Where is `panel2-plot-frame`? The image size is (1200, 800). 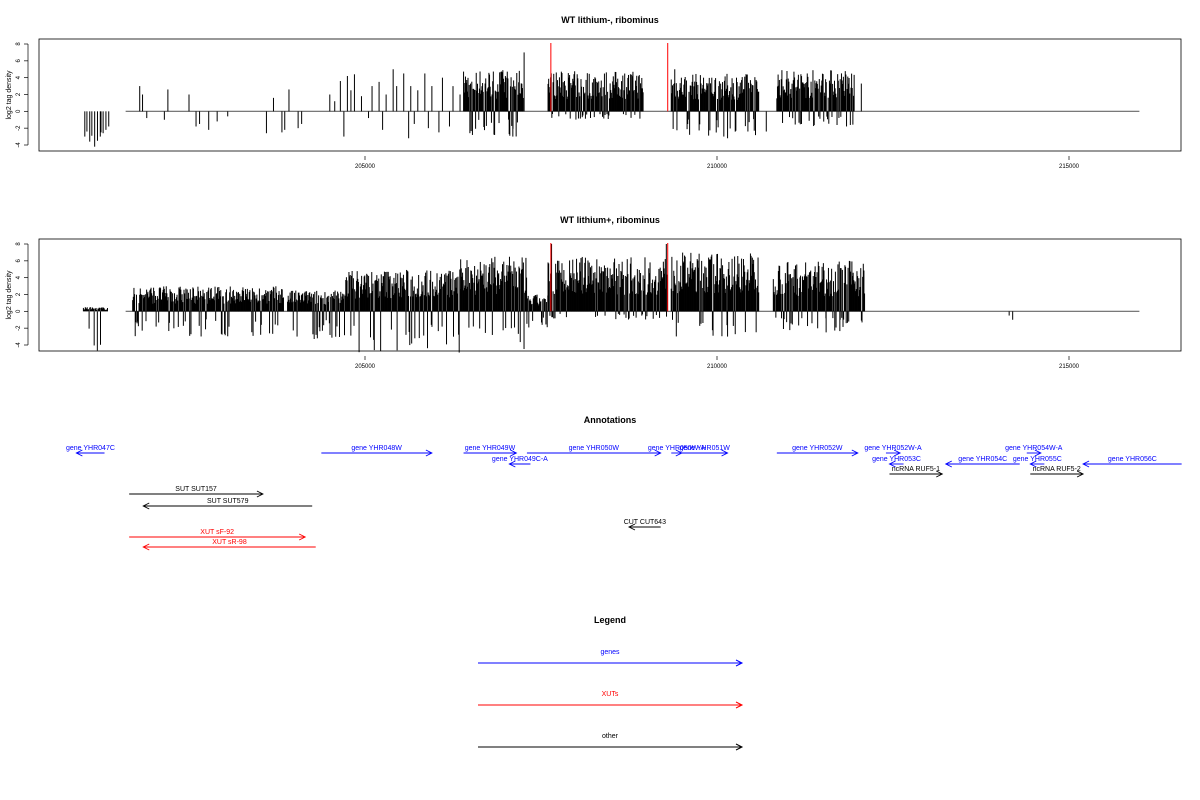
panel2-plot-frame is located at coordinates (610, 295).